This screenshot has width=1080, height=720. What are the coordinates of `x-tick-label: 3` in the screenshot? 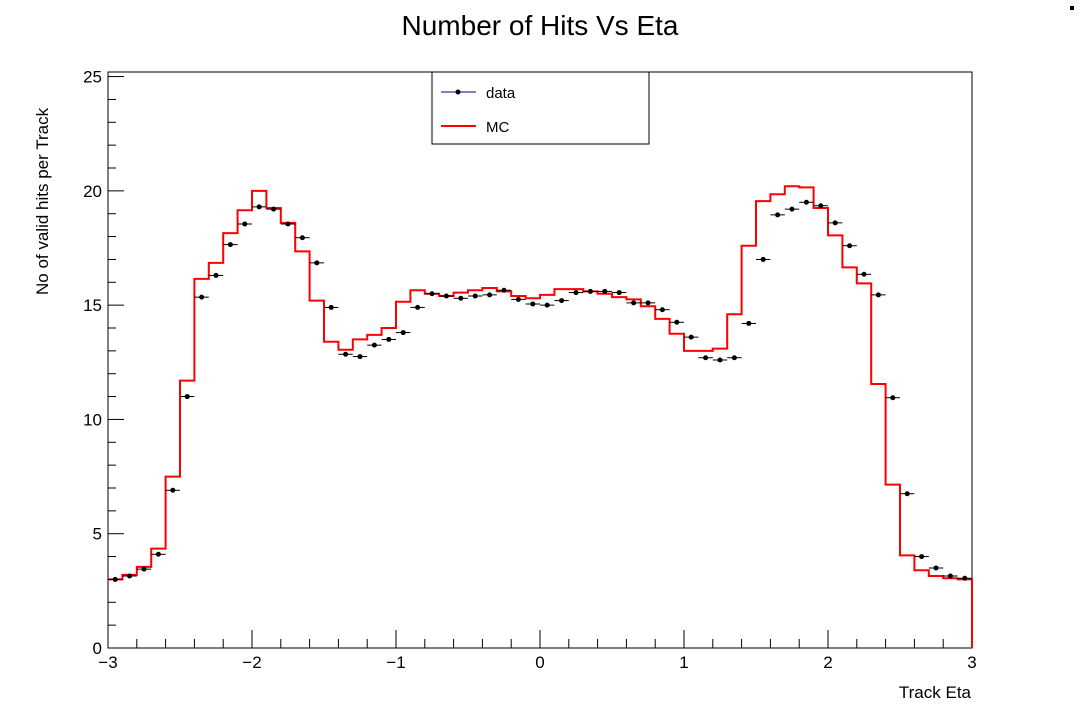 It's located at (971, 662).